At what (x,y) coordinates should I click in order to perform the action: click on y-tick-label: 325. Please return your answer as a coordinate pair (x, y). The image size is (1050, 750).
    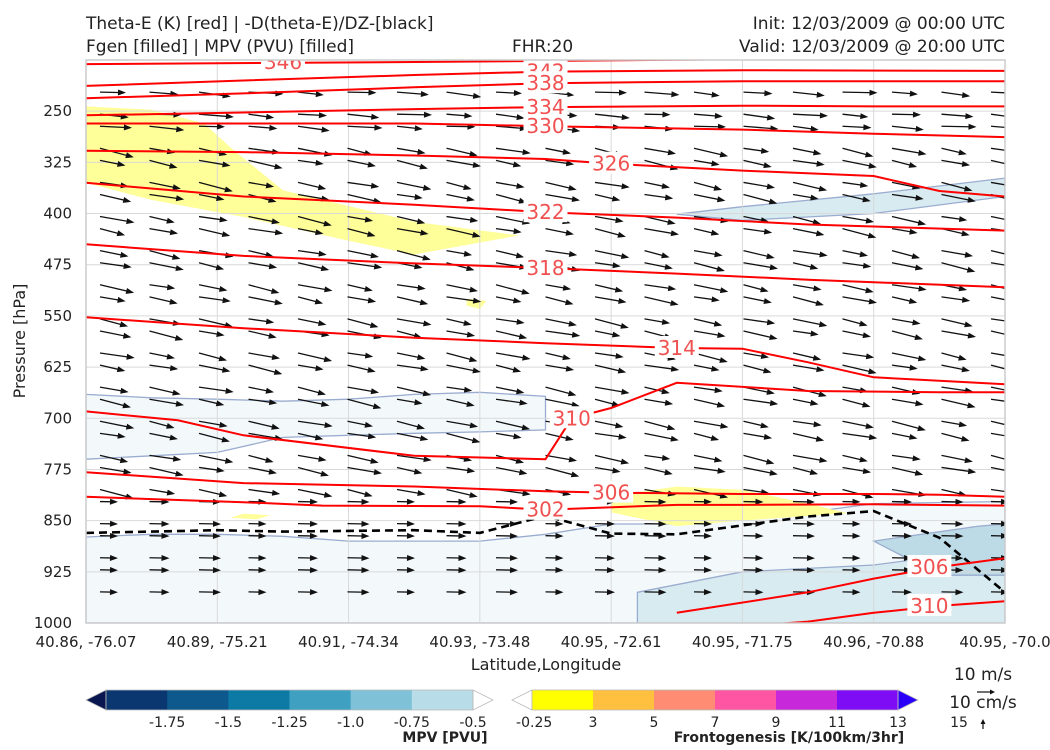
    Looking at the image, I should click on (57, 162).